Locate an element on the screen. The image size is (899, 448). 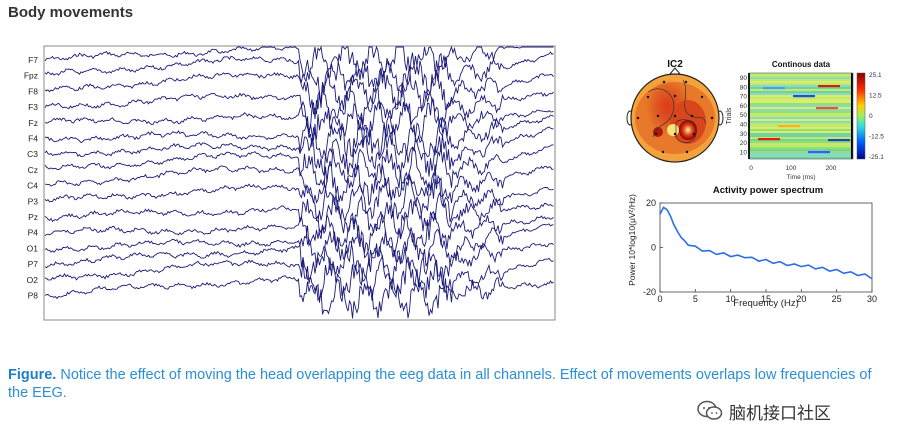
caption-label: Figure. is located at coordinates (32, 375).